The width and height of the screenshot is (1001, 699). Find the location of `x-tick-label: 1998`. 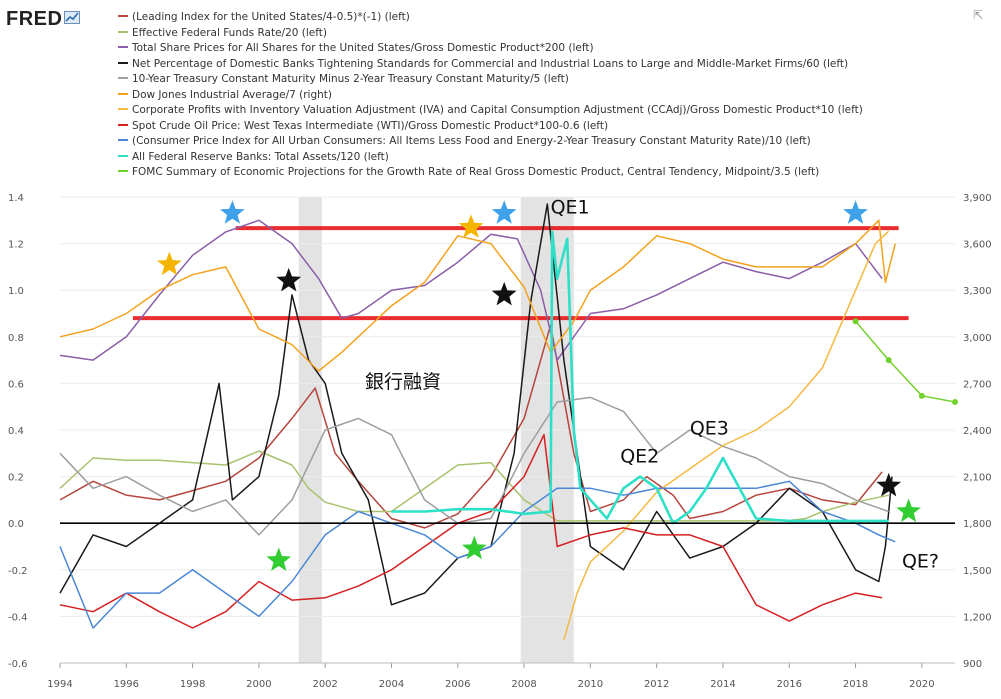

x-tick-label: 1998 is located at coordinates (192, 684).